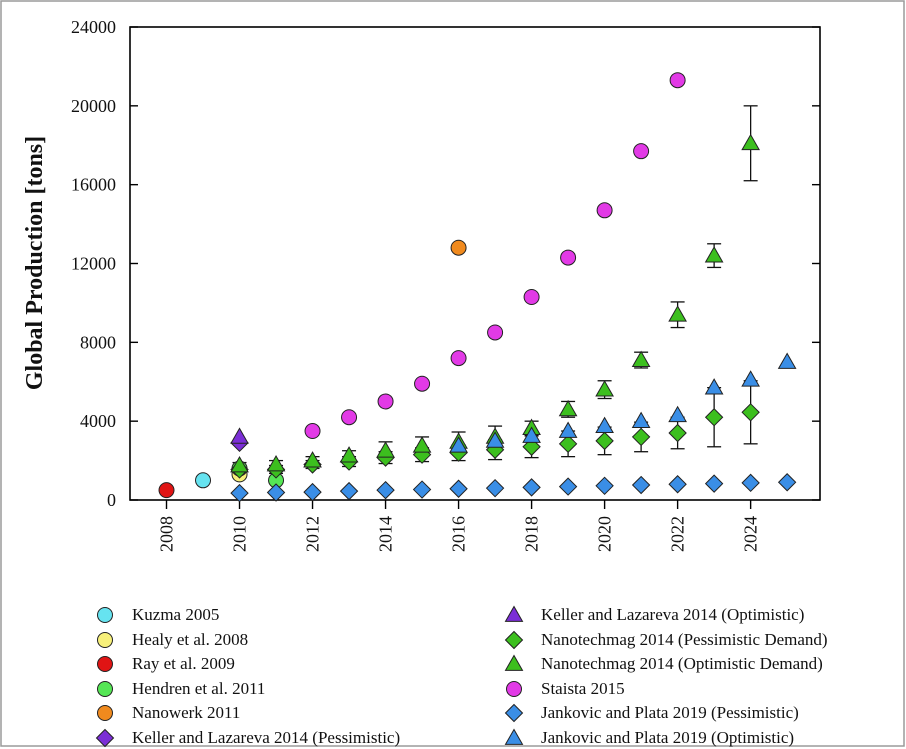  What do you see at coordinates (93, 27) in the screenshot?
I see `y-tick-label: 24000` at bounding box center [93, 27].